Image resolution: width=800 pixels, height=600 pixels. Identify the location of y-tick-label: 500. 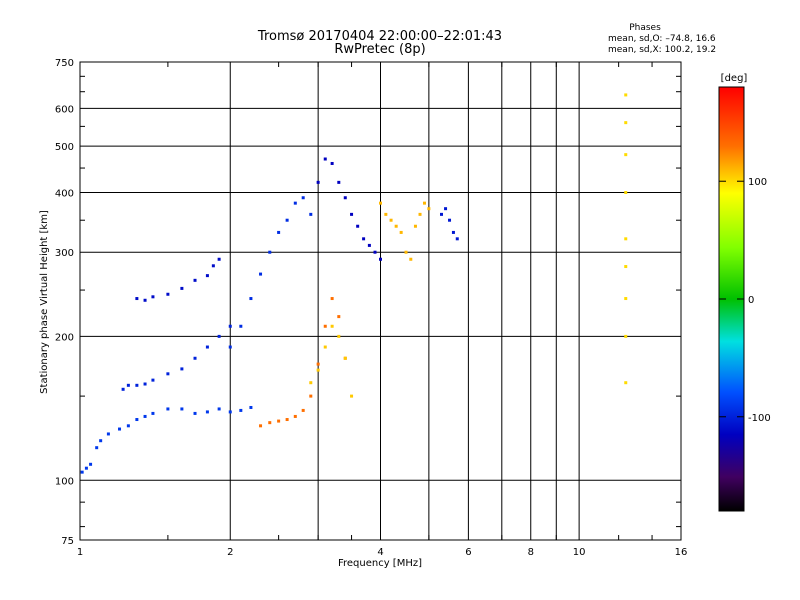
(64, 147).